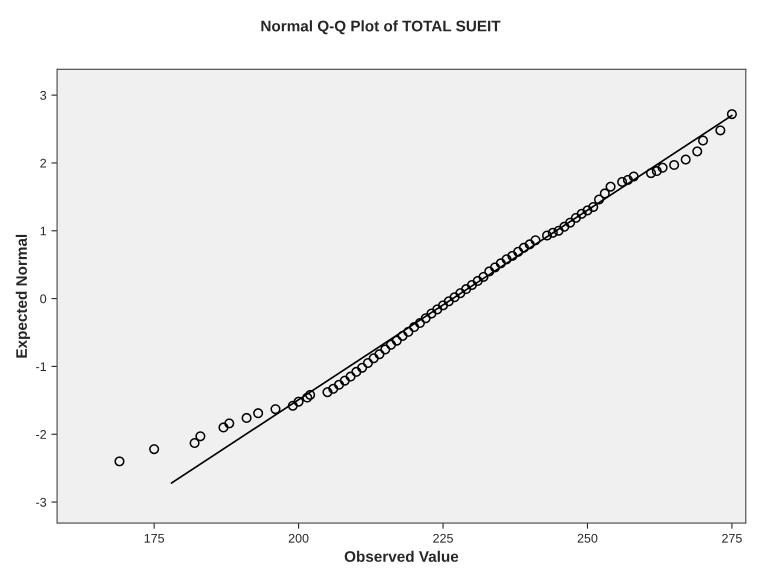 The height and width of the screenshot is (578, 761). What do you see at coordinates (43, 95) in the screenshot?
I see `y-tick-label: 3` at bounding box center [43, 95].